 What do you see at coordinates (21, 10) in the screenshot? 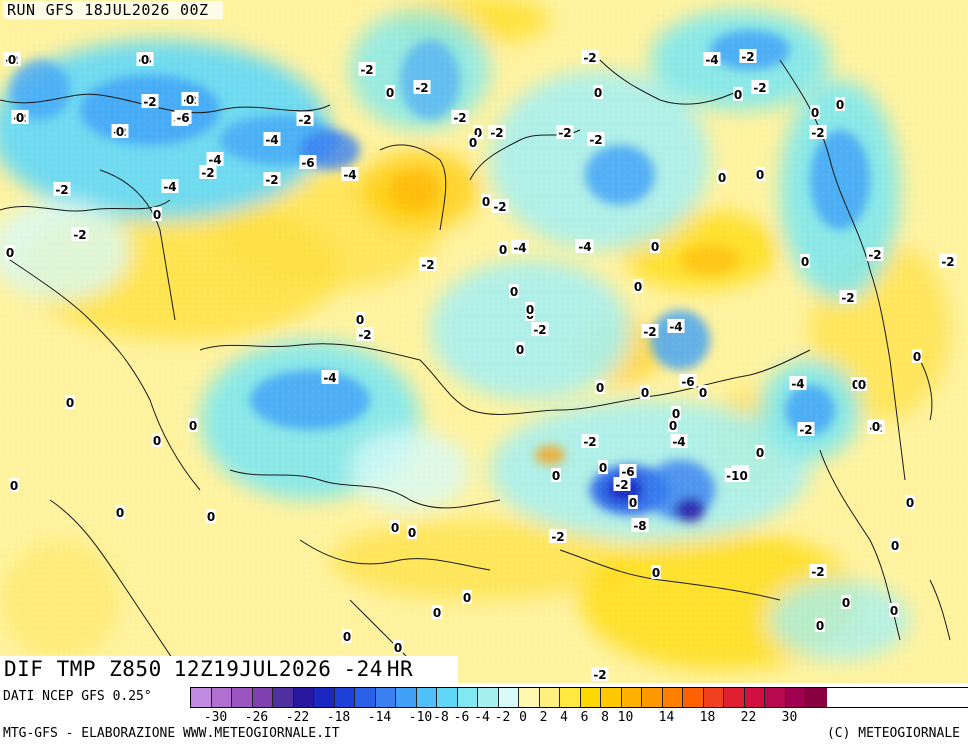
I see `run-word: RUN` at bounding box center [21, 10].